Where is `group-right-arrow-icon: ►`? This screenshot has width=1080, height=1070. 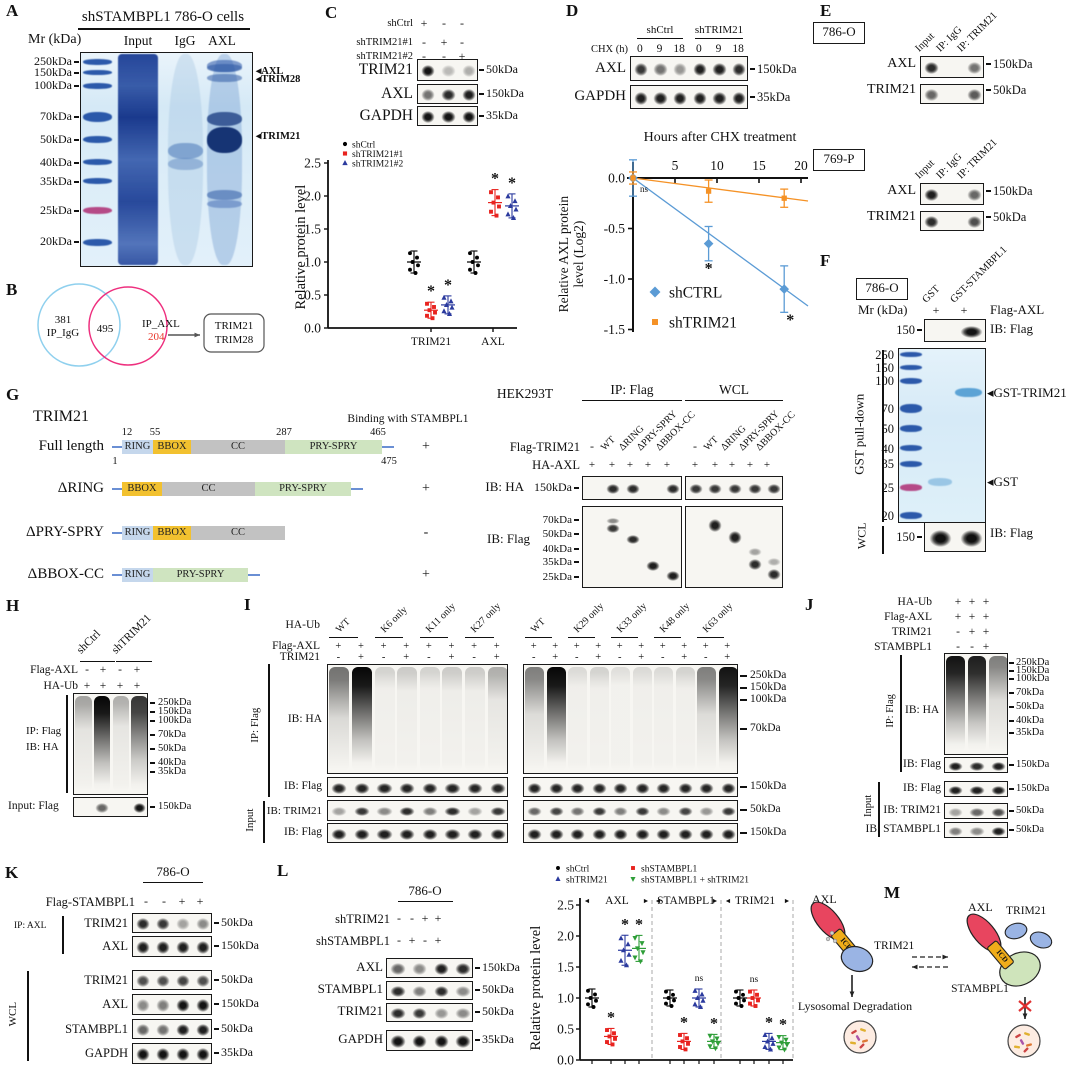 group-right-arrow-icon: ► is located at coordinates (715, 901).